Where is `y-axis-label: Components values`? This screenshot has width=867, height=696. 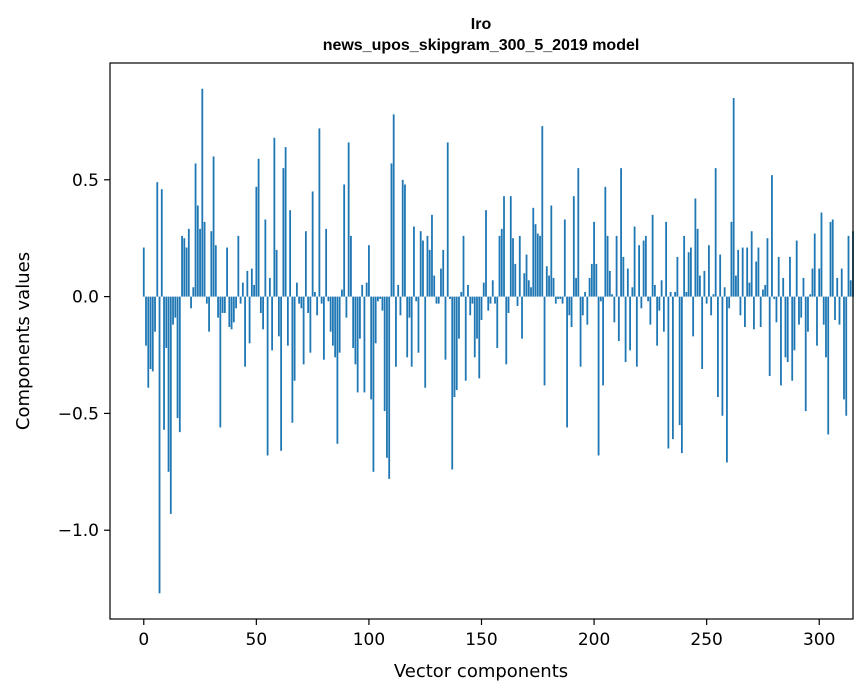 y-axis-label: Components values is located at coordinates (23, 341).